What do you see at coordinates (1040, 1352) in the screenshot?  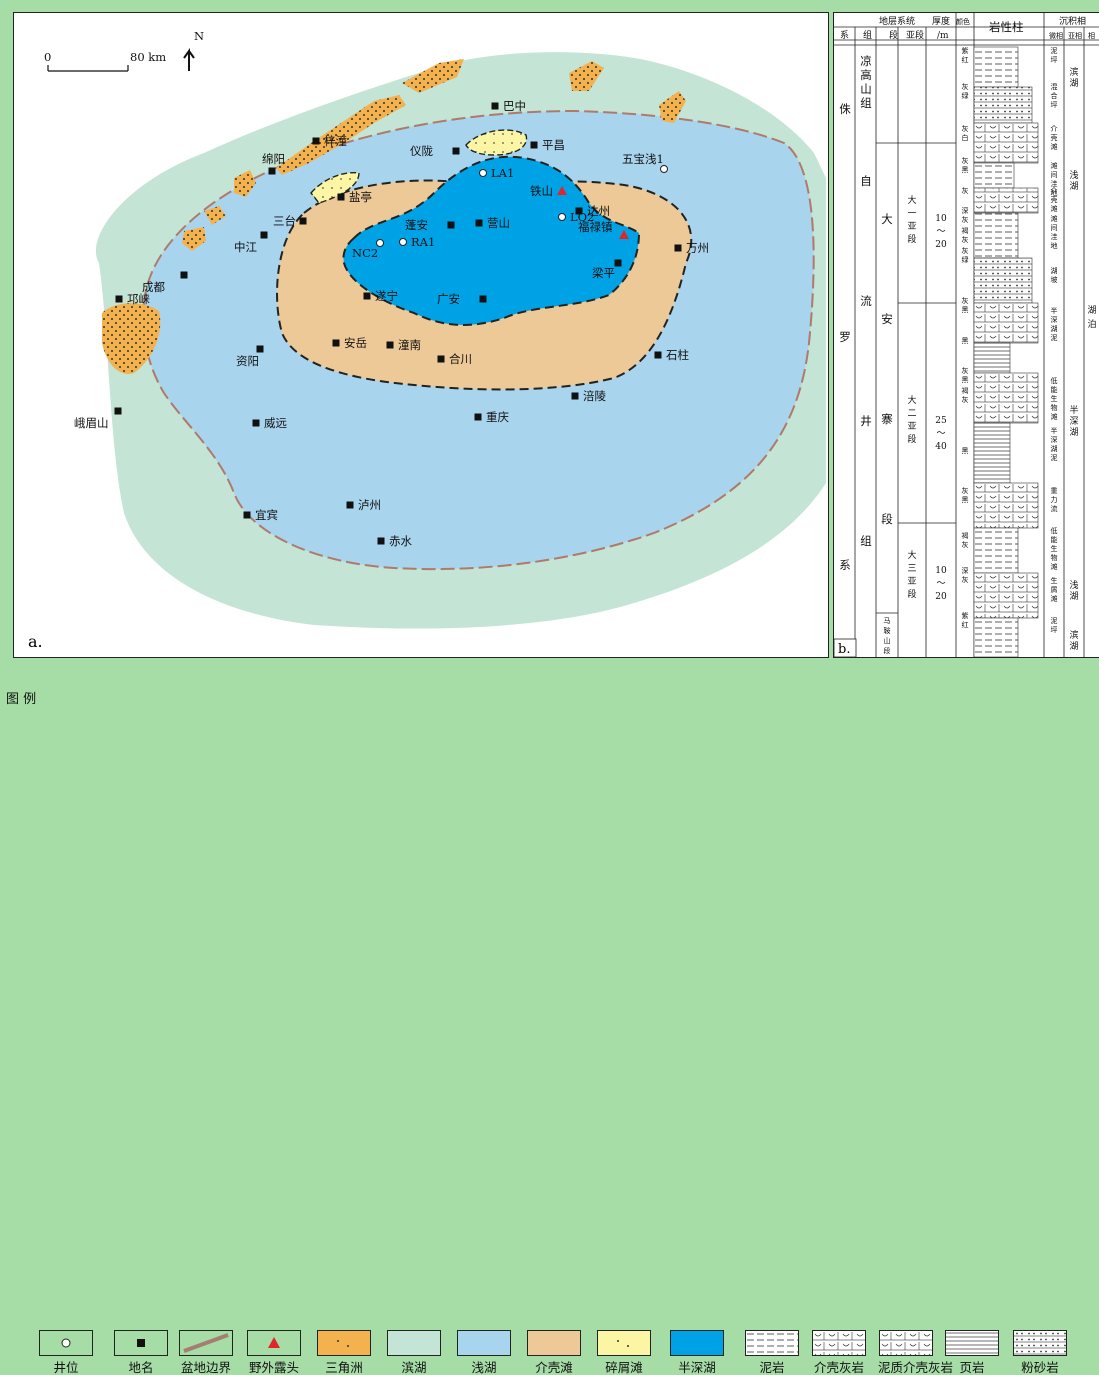 I see `legend-item: 粉砂岩` at bounding box center [1040, 1352].